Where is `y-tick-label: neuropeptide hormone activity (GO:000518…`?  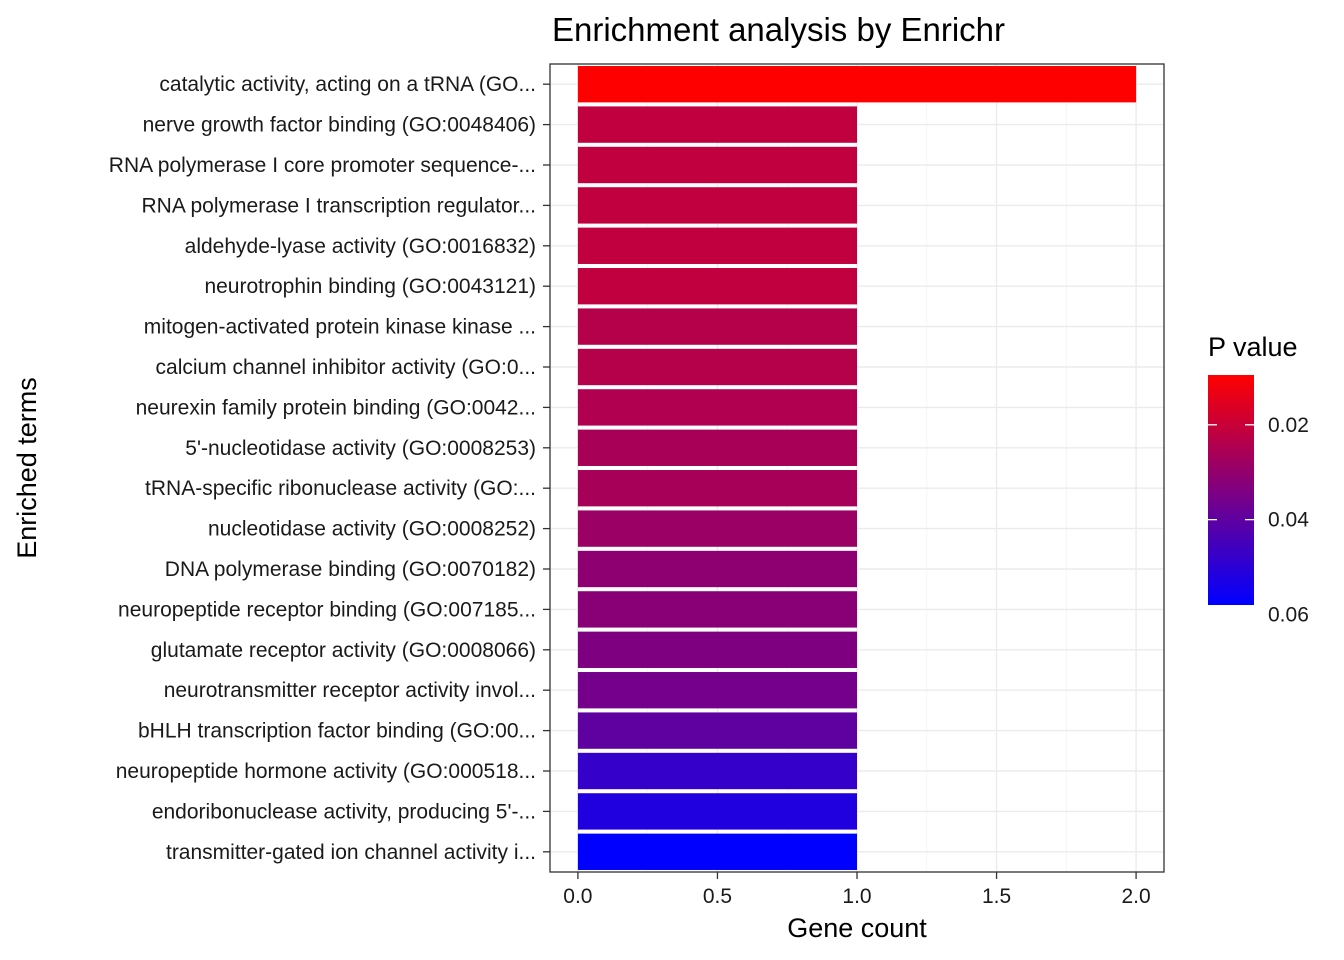 y-tick-label: neuropeptide hormone activity (GO:000518… is located at coordinates (326, 771).